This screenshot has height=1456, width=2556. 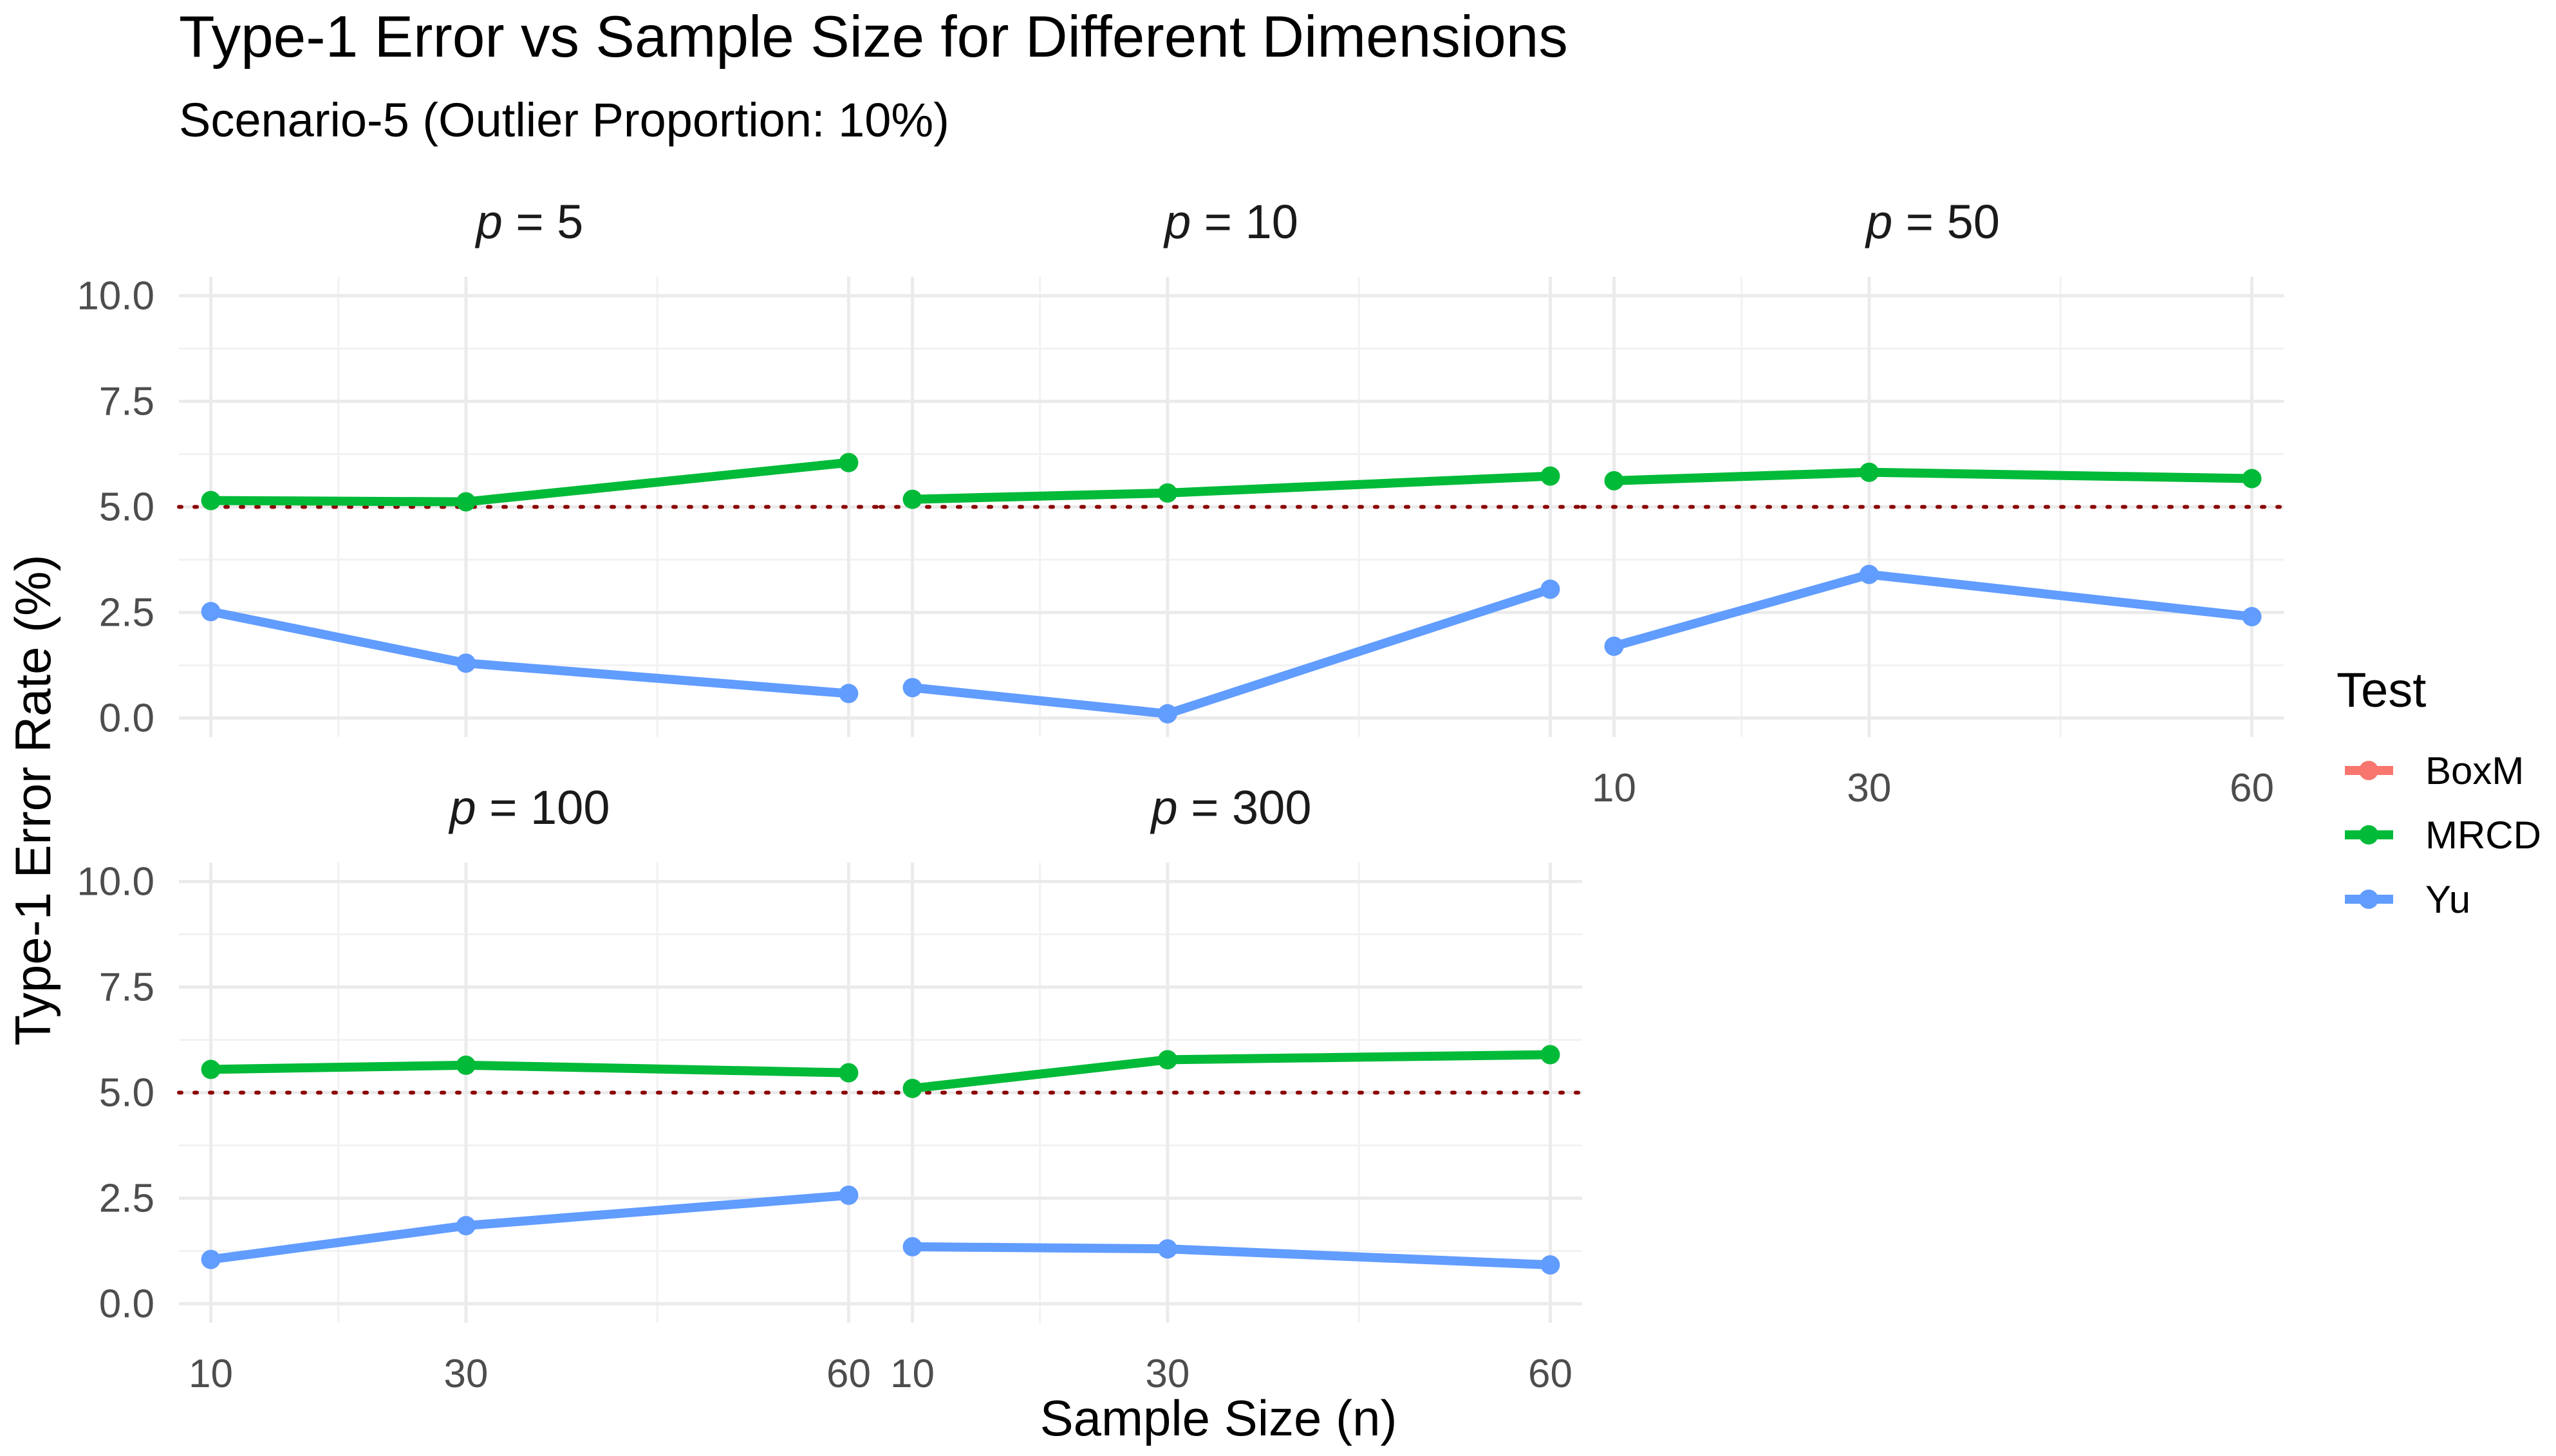 What do you see at coordinates (2381, 691) in the screenshot?
I see `legend-title: Test` at bounding box center [2381, 691].